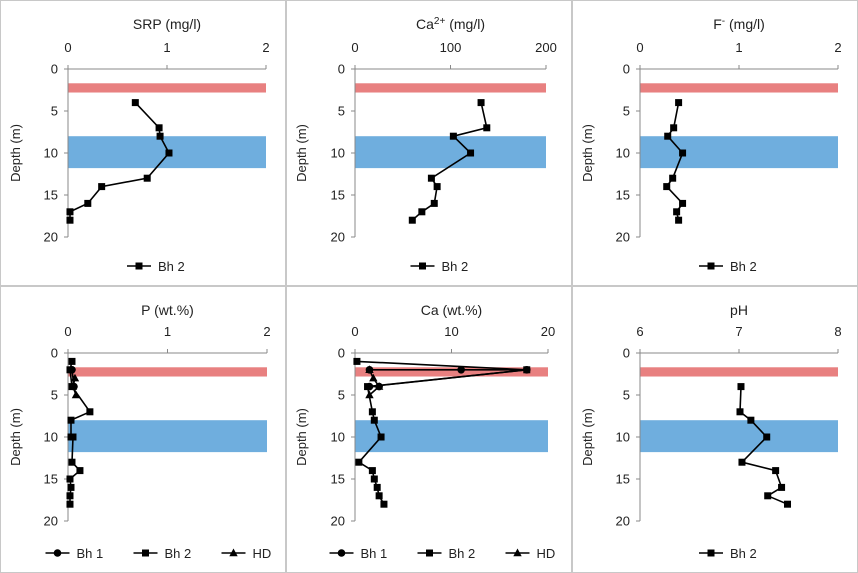  I want to click on title-main: SRP (mg/l), so click(167, 24).